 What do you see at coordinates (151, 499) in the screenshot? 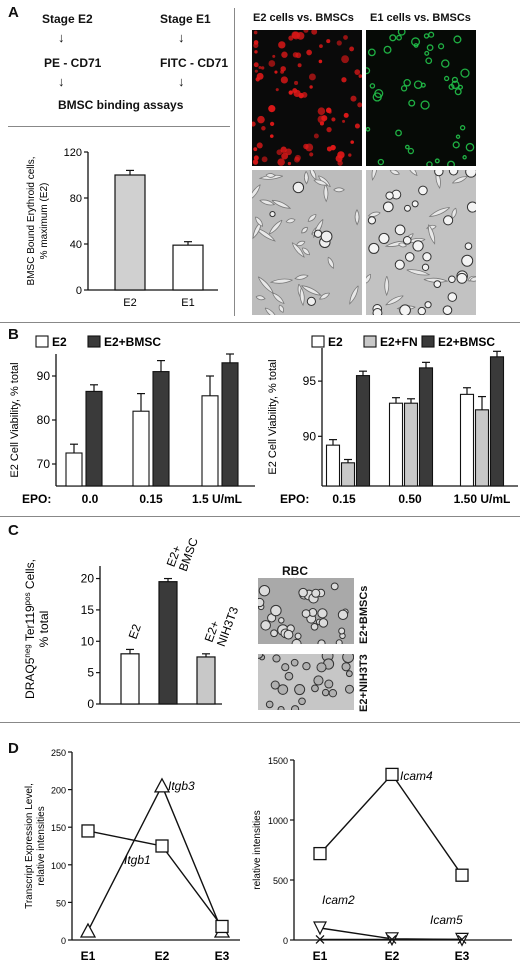
I see `B-left-x-label: 0.15` at bounding box center [151, 499].